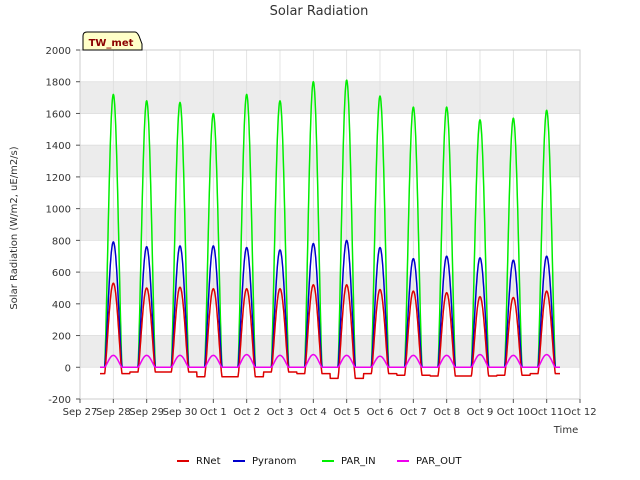 The width and height of the screenshot is (640, 480). I want to click on y-tick-label: 1200, so click(58, 178).